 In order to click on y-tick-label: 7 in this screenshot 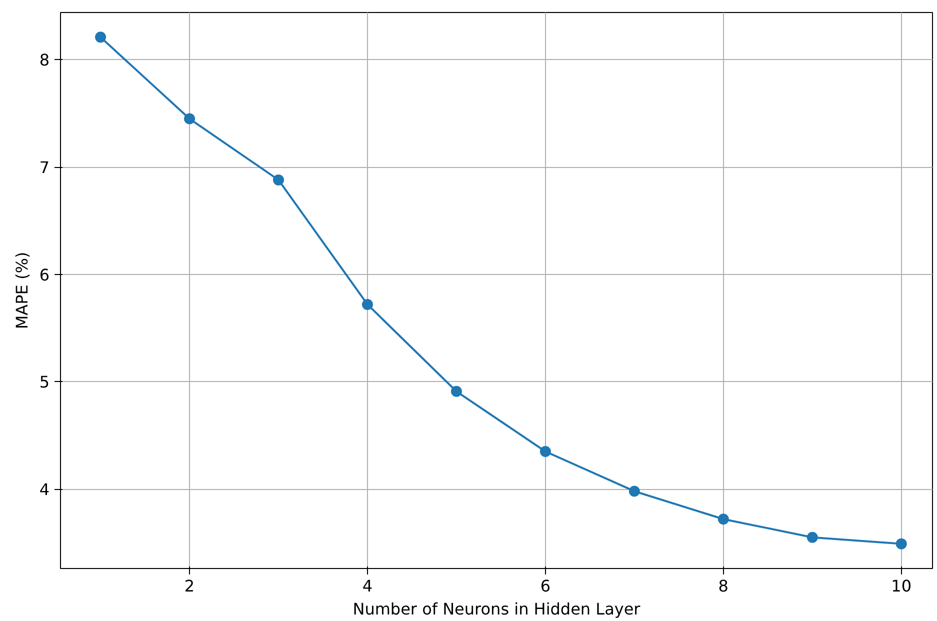, I will do `click(44, 168)`.